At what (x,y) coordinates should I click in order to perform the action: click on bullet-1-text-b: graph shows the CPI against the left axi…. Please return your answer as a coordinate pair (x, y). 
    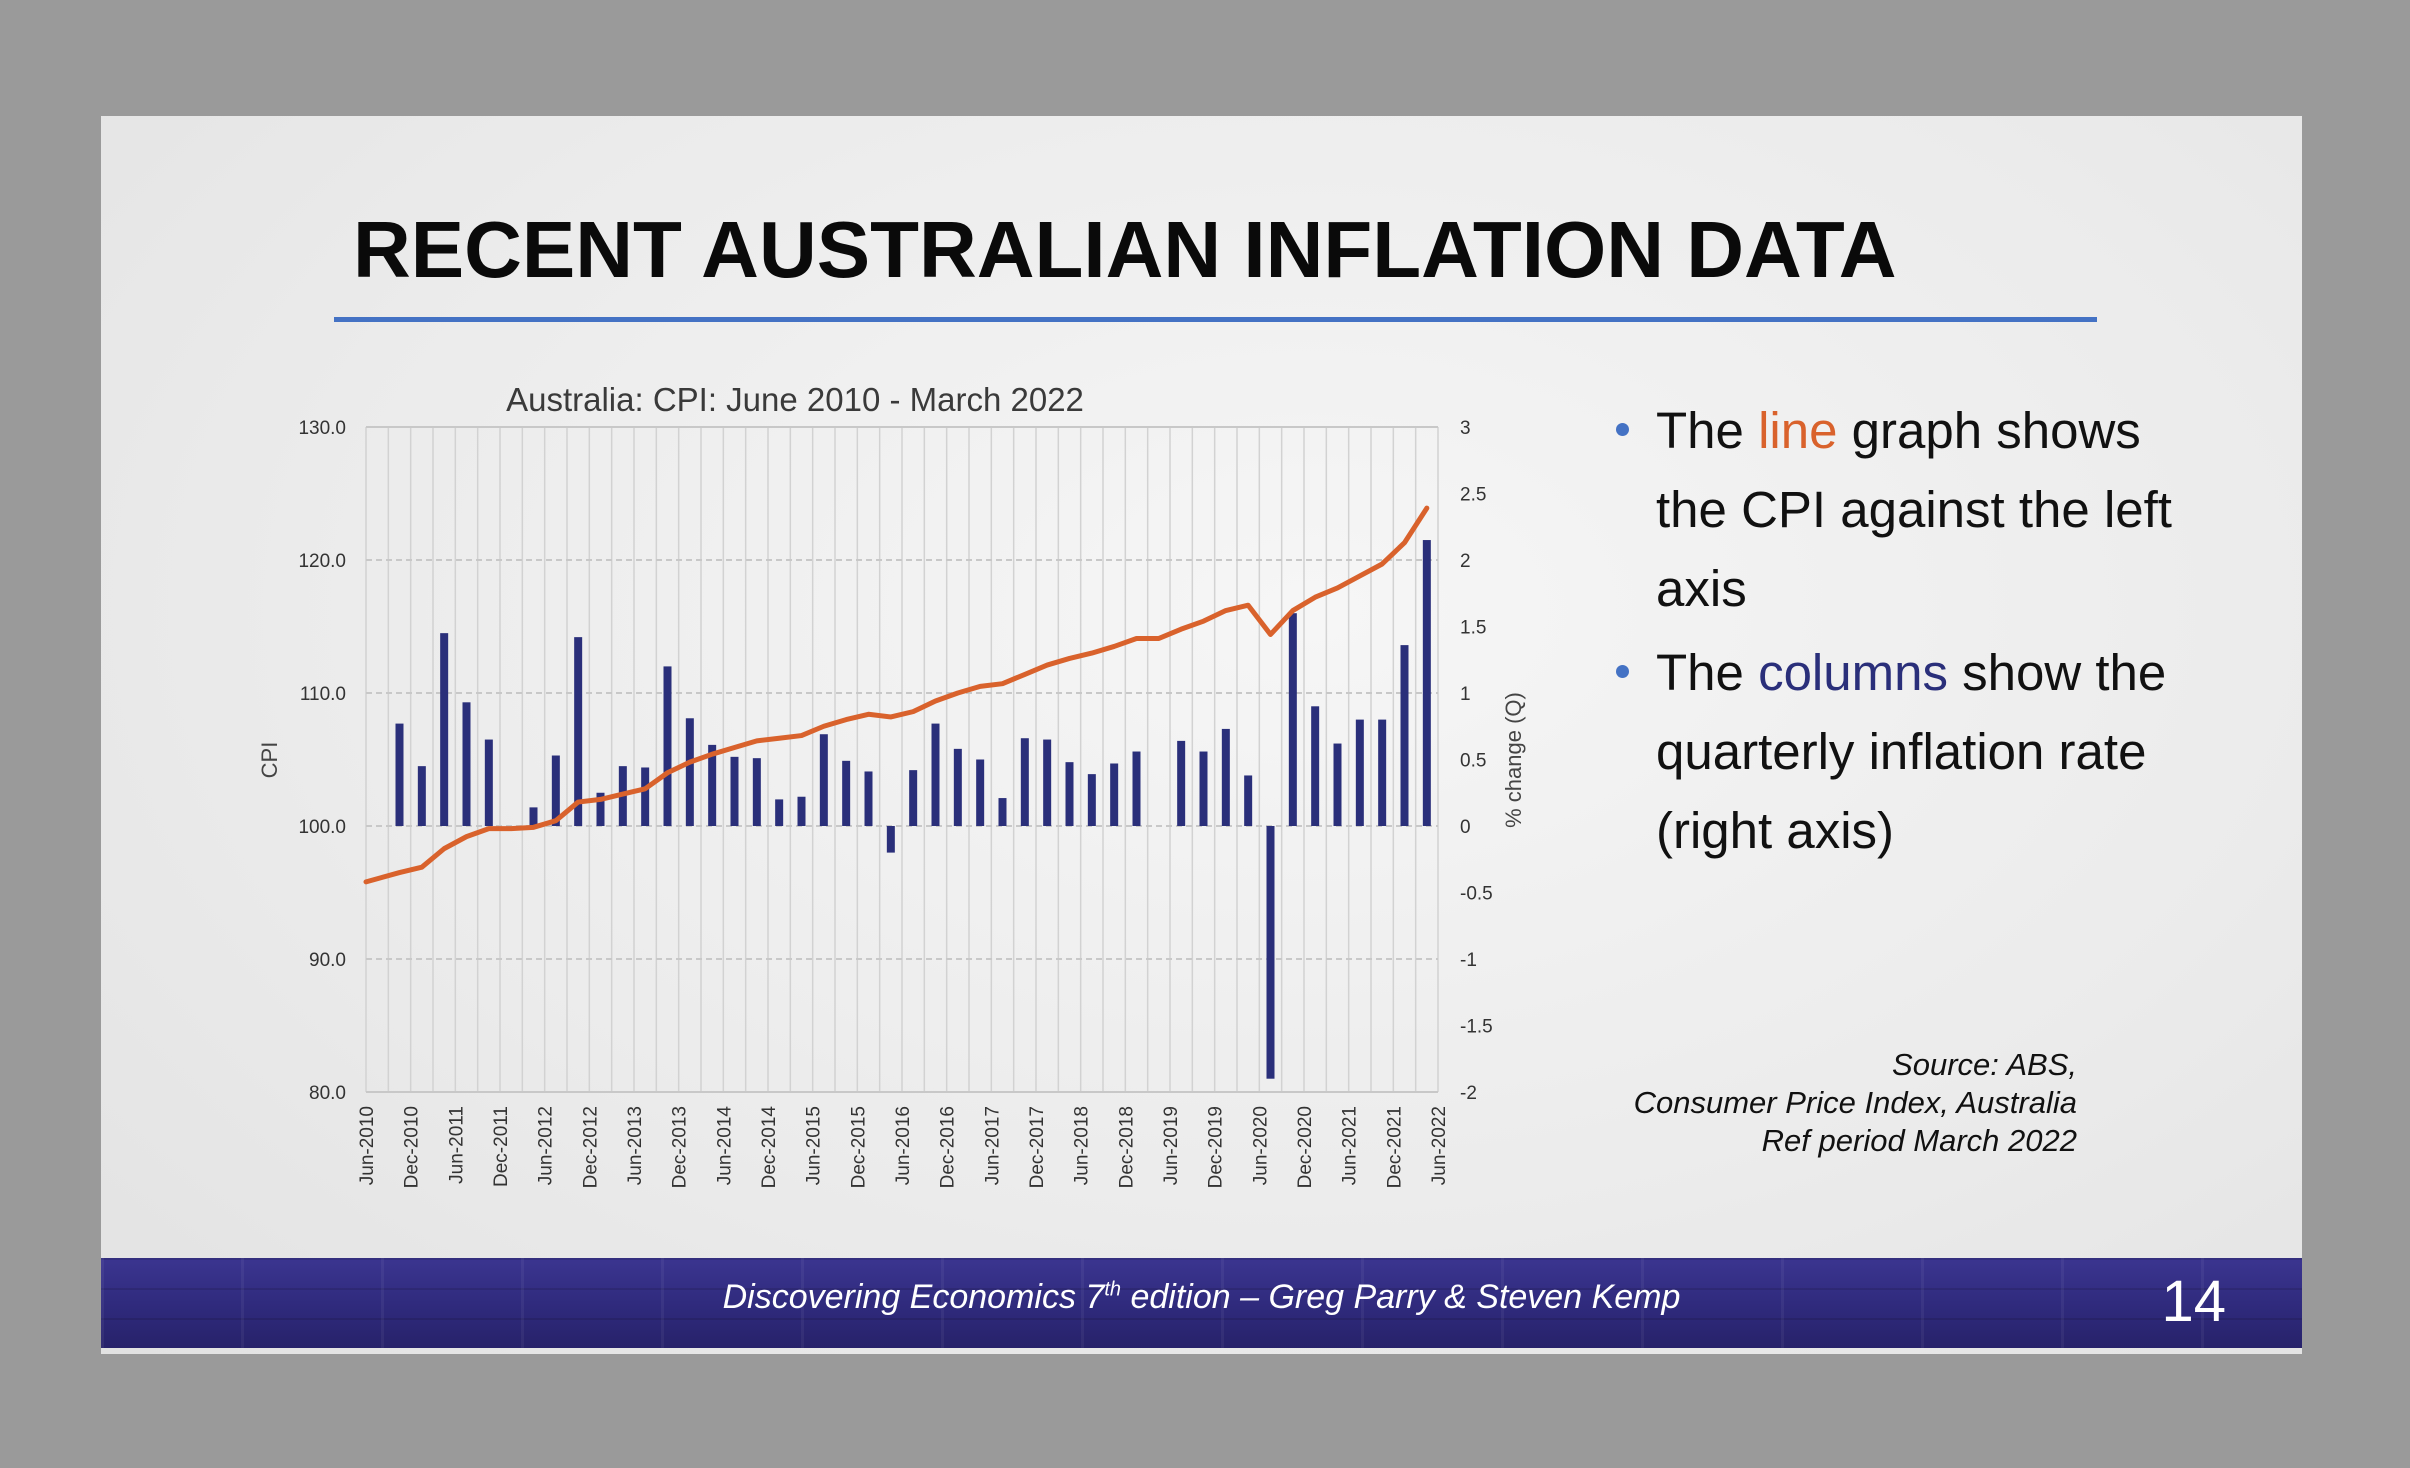
    Looking at the image, I should click on (1914, 509).